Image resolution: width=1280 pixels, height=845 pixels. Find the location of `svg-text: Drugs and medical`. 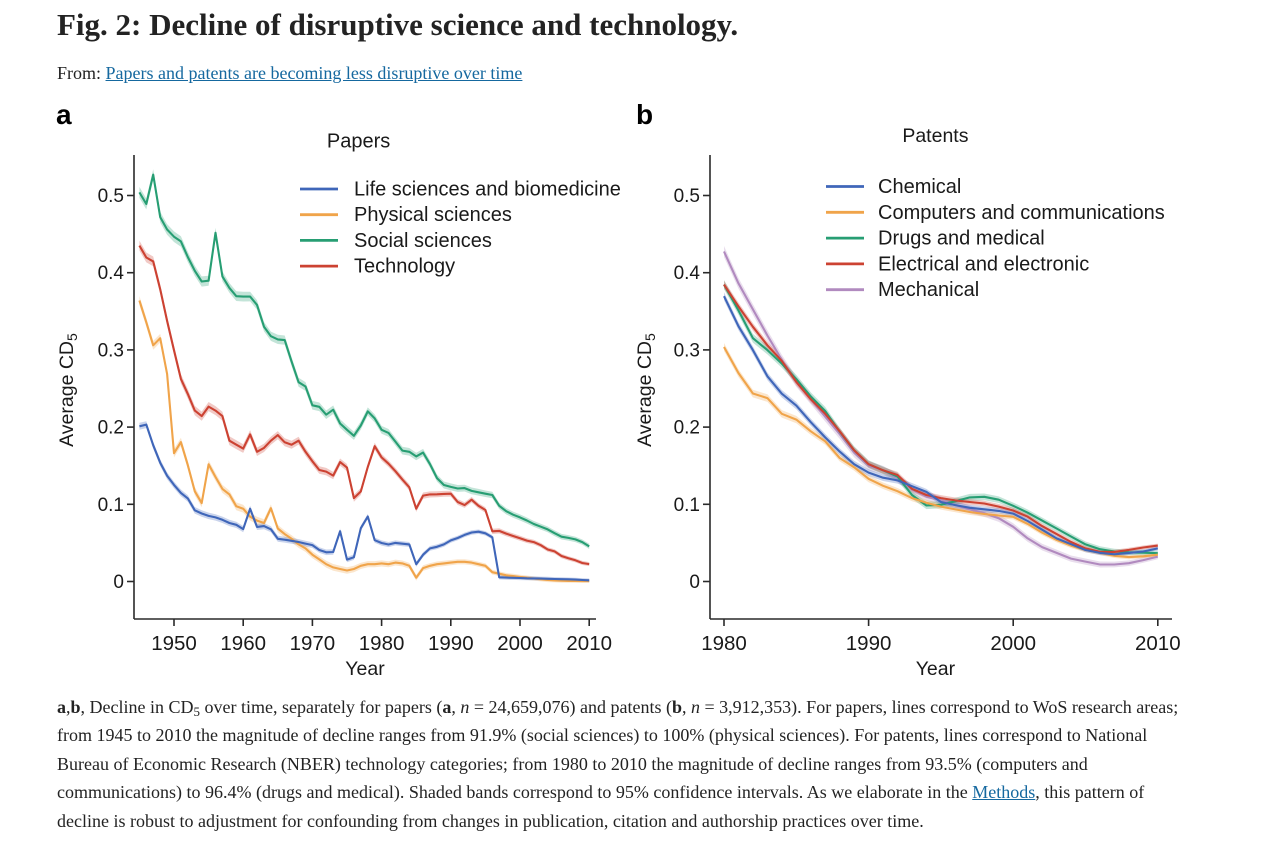

svg-text: Drugs and medical is located at coordinates (961, 239).